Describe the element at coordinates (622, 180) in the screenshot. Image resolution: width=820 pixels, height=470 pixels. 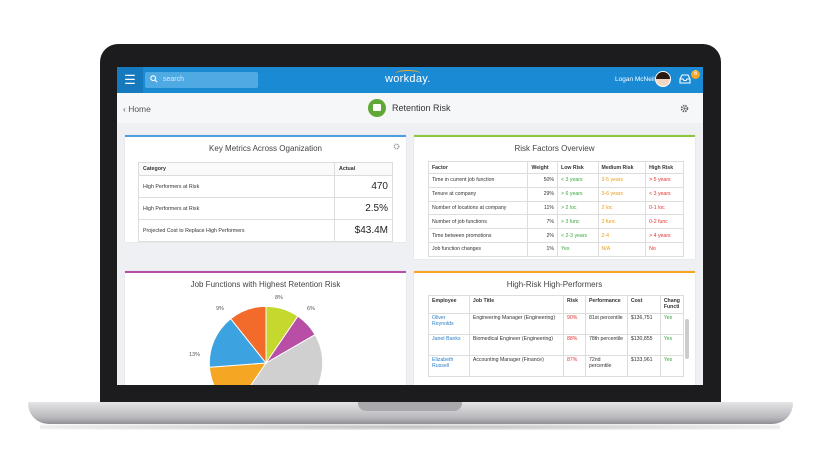
I see `medium-risk-cell: 3-5 years` at that location.